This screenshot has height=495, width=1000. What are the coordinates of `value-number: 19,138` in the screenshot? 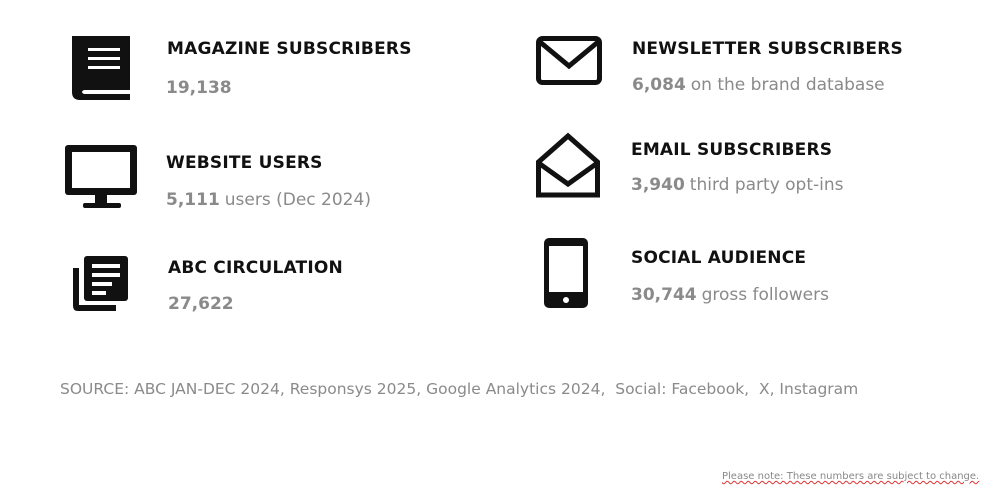 It's located at (199, 88).